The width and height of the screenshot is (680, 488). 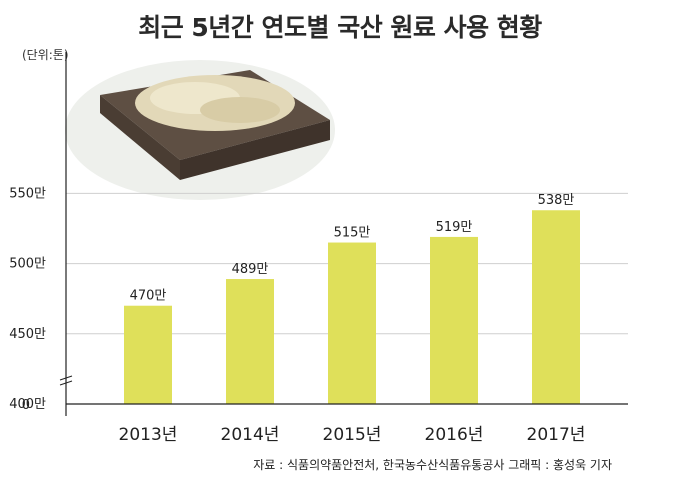 What do you see at coordinates (352, 233) in the screenshot?
I see `value-label: 515만` at bounding box center [352, 233].